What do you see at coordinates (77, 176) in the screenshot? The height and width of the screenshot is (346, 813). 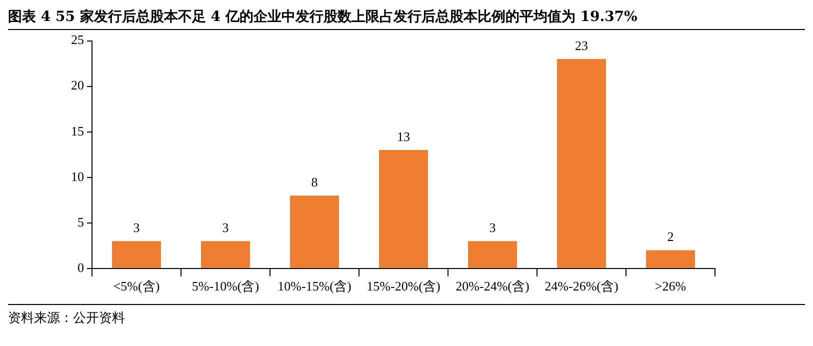 I see `y-tick-label: 10` at bounding box center [77, 176].